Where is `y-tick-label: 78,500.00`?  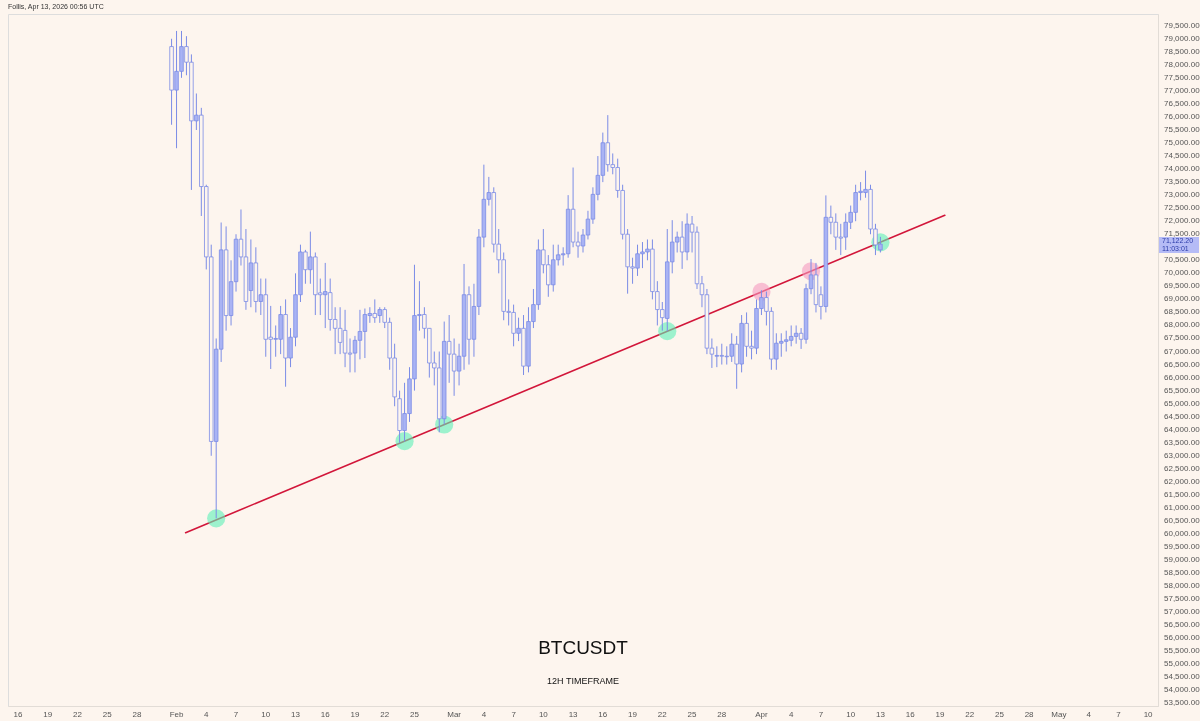 y-tick-label: 78,500.00 is located at coordinates (1182, 51).